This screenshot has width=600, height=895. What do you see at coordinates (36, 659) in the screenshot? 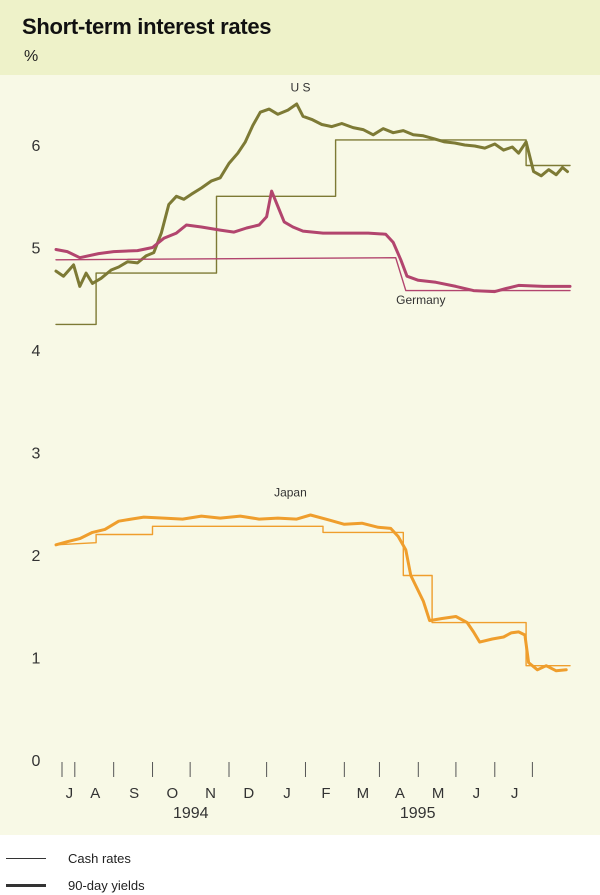
I see `y-tick-label: 1` at bounding box center [36, 659].